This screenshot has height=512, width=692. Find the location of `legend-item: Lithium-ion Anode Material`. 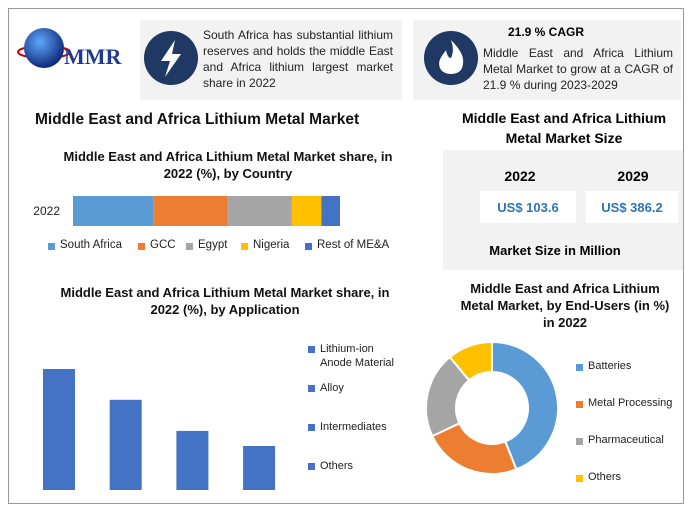

legend-item: Lithium-ion Anode Material is located at coordinates (358, 356).